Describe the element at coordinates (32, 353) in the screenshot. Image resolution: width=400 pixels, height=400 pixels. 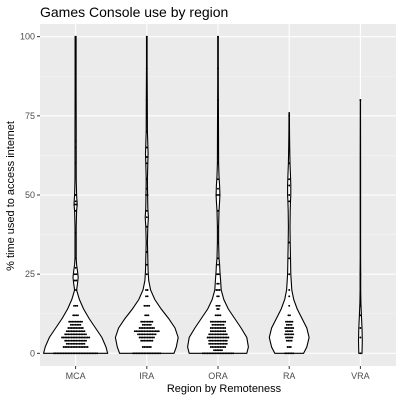
I see `y-tick-label: 0` at that location.